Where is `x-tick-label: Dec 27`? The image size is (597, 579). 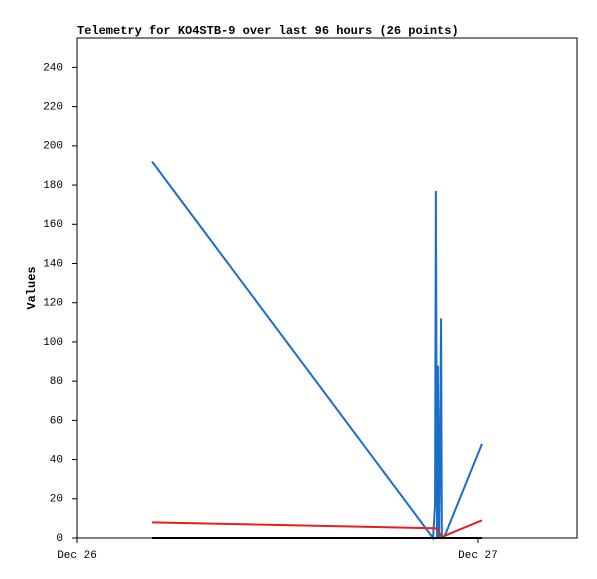
x-tick-label: Dec 27 is located at coordinates (478, 556).